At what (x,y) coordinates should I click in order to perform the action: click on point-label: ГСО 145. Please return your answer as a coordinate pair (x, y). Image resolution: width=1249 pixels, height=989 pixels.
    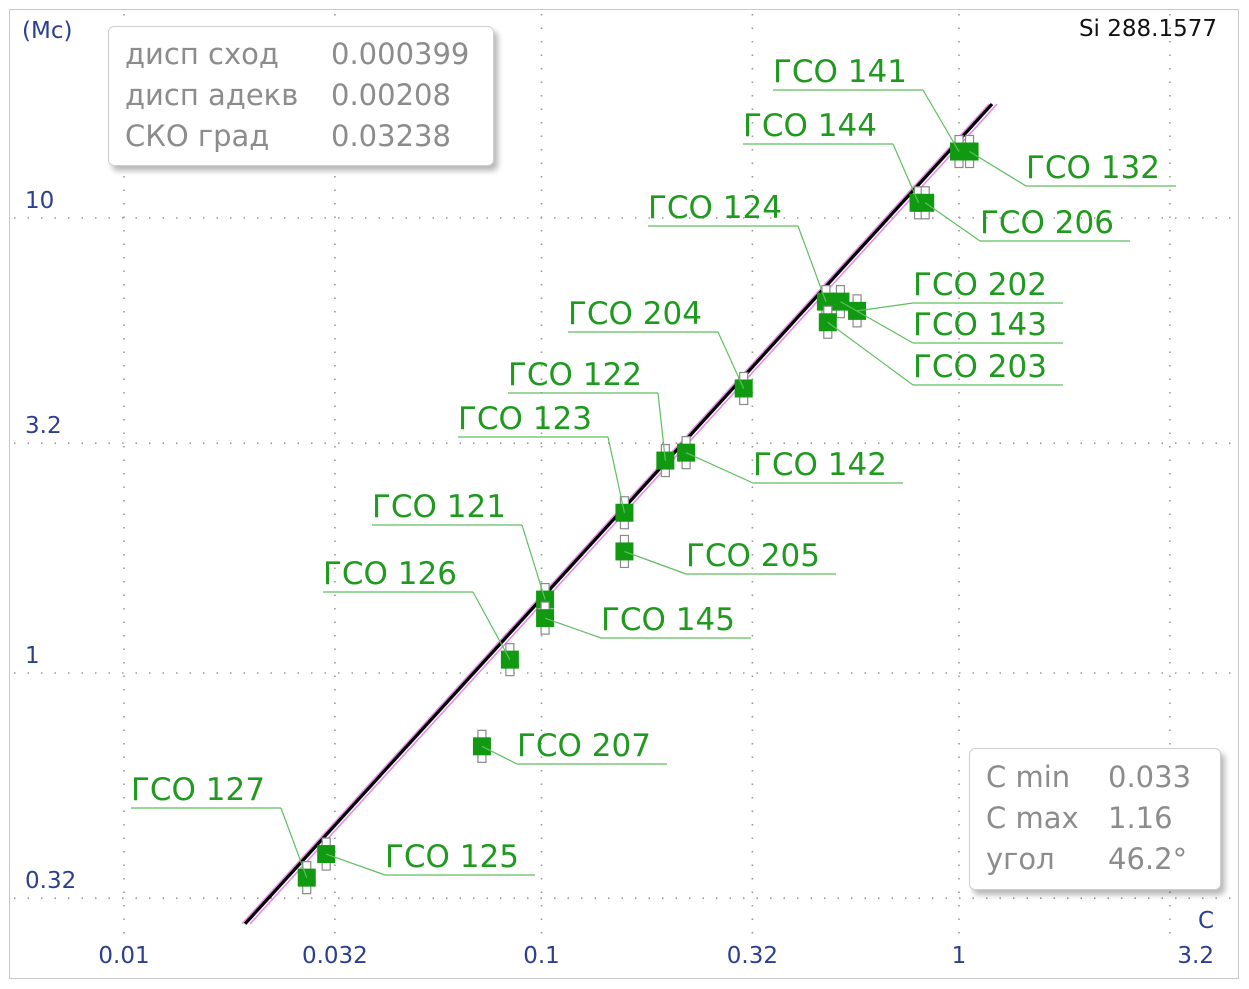
    Looking at the image, I should click on (668, 620).